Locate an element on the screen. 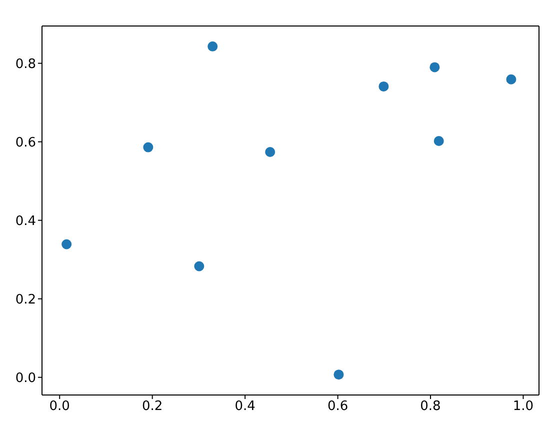  y-tick-label: 0.4 is located at coordinates (25, 221).